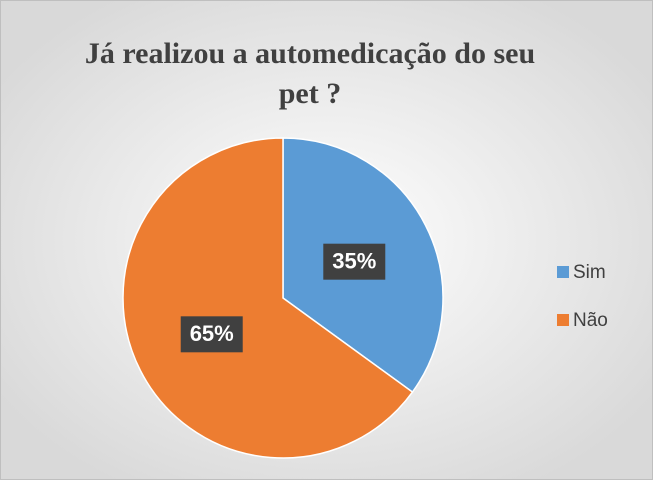  I want to click on data-label: 35%, so click(354, 260).